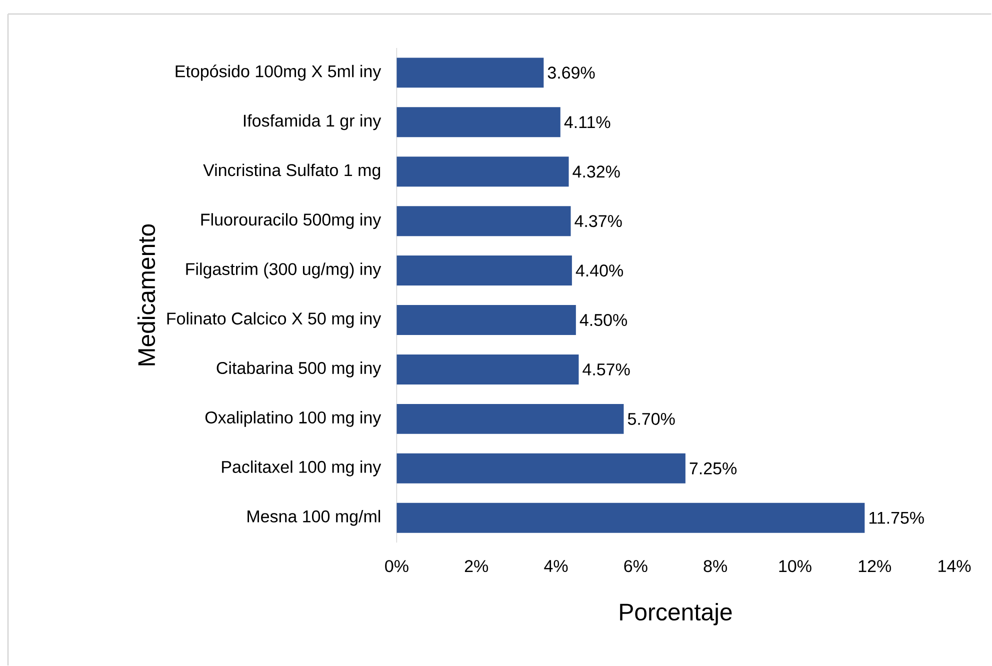  I want to click on x-tick-label: 2%, so click(476, 566).